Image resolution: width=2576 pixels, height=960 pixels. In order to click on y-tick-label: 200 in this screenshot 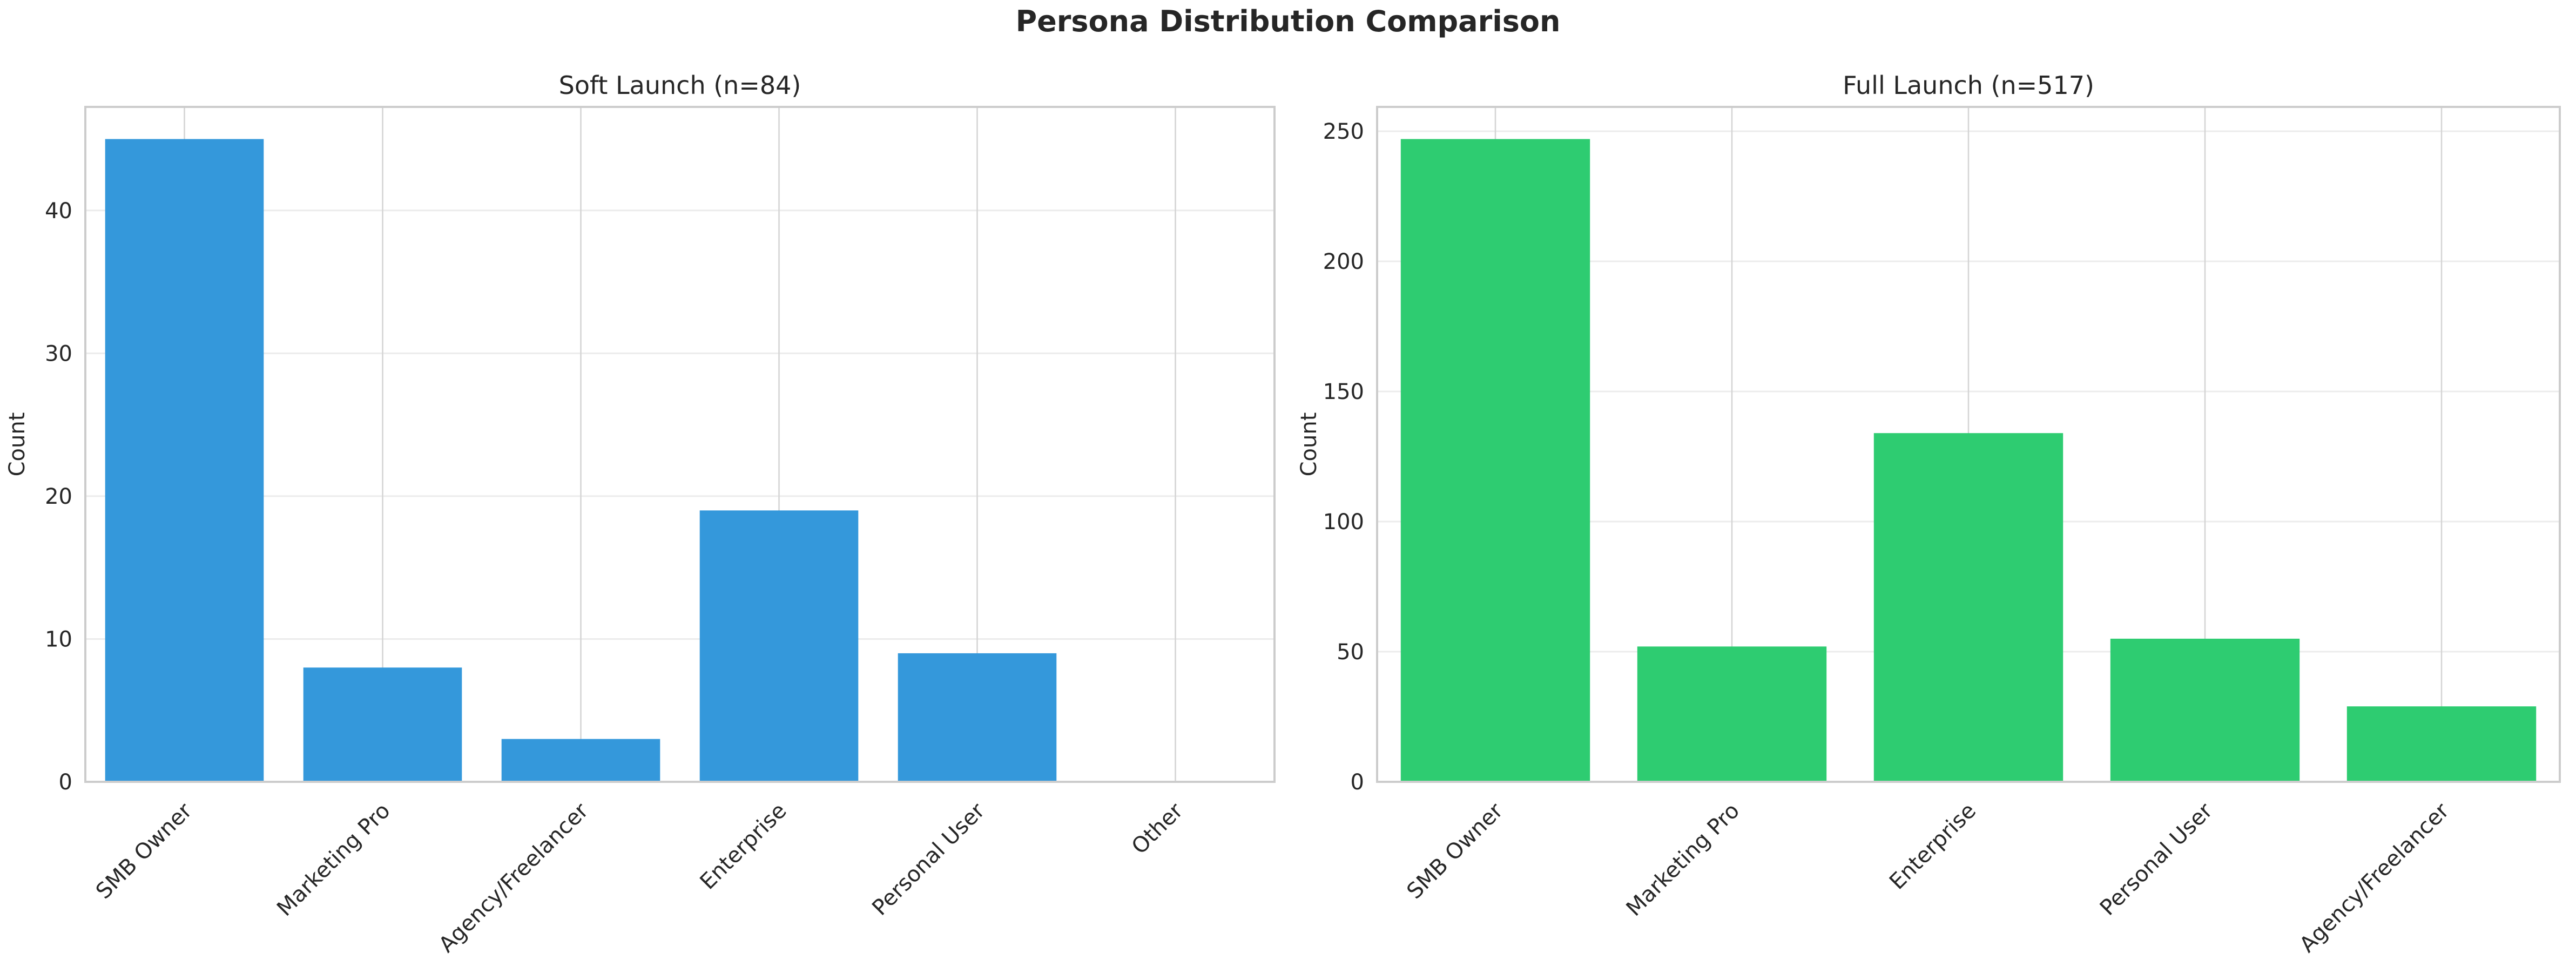, I will do `click(1343, 261)`.